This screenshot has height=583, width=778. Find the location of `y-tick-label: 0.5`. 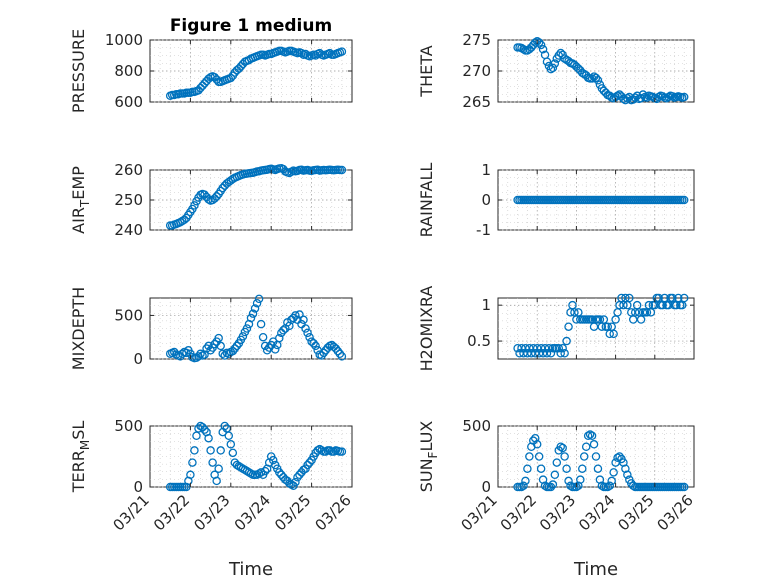

y-tick-label: 0.5 is located at coordinates (479, 341).